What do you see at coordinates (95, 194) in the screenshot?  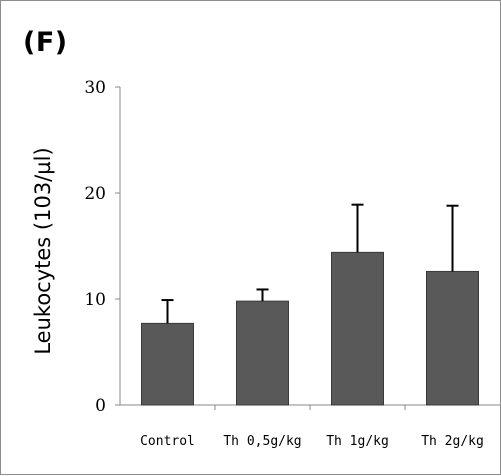 I see `y-tick-label: 20` at bounding box center [95, 194].